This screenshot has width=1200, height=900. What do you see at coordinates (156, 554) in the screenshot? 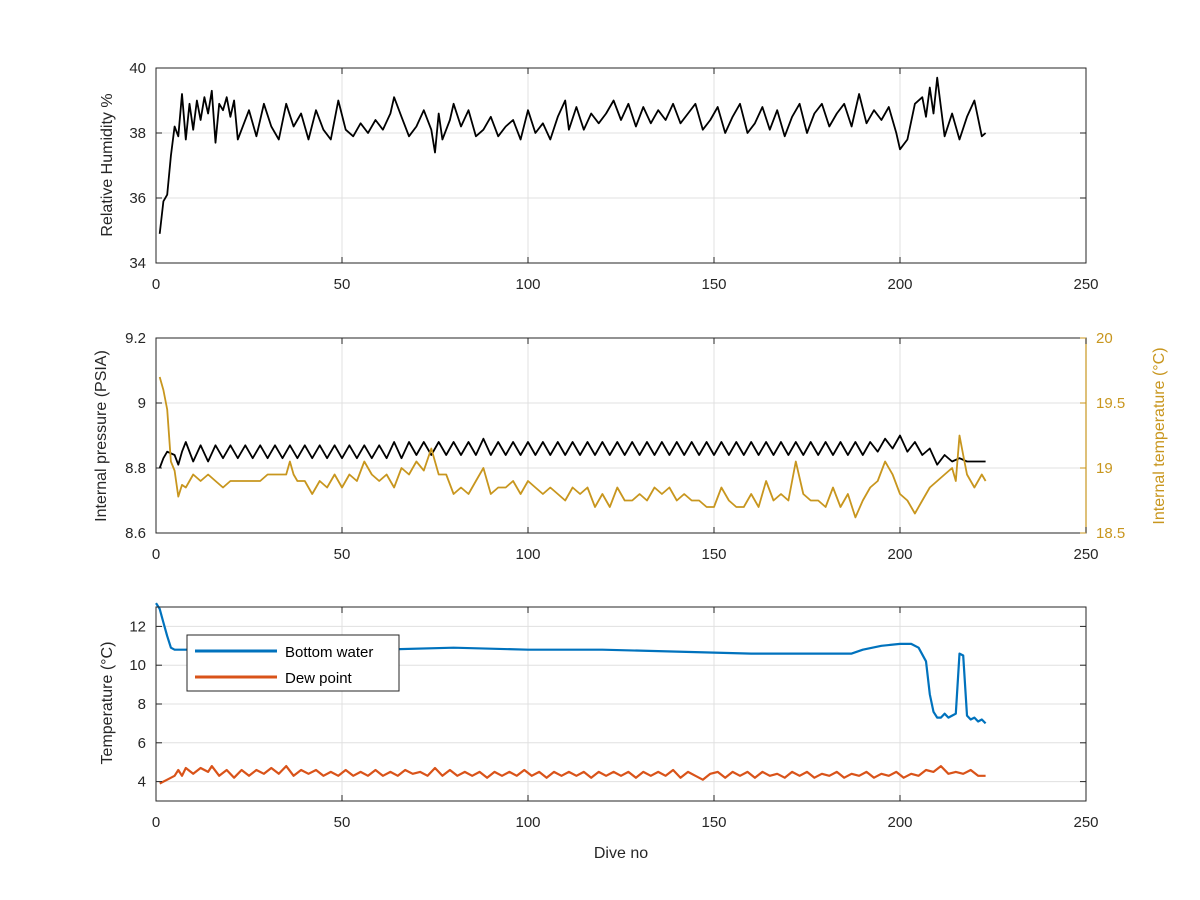
I see `pressure-xtick-label: 0` at bounding box center [156, 554].